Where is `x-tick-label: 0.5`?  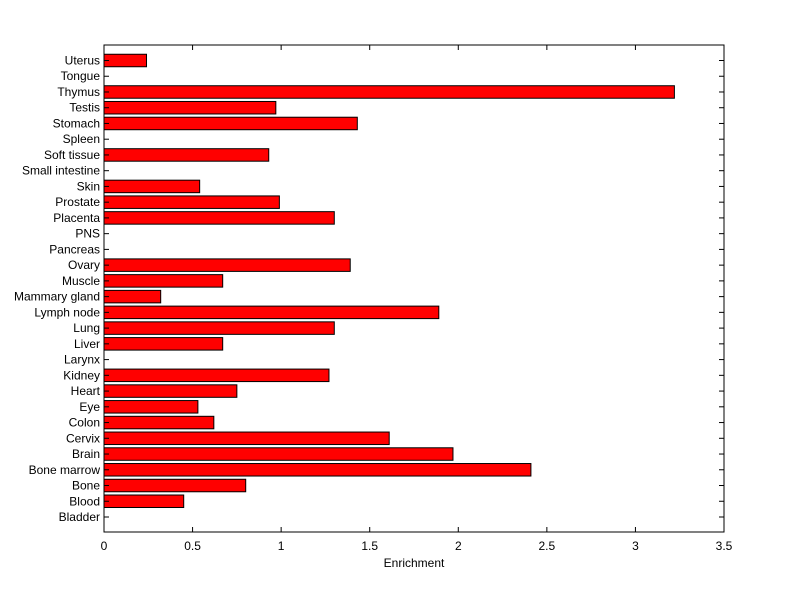 x-tick-label: 0.5 is located at coordinates (192, 546).